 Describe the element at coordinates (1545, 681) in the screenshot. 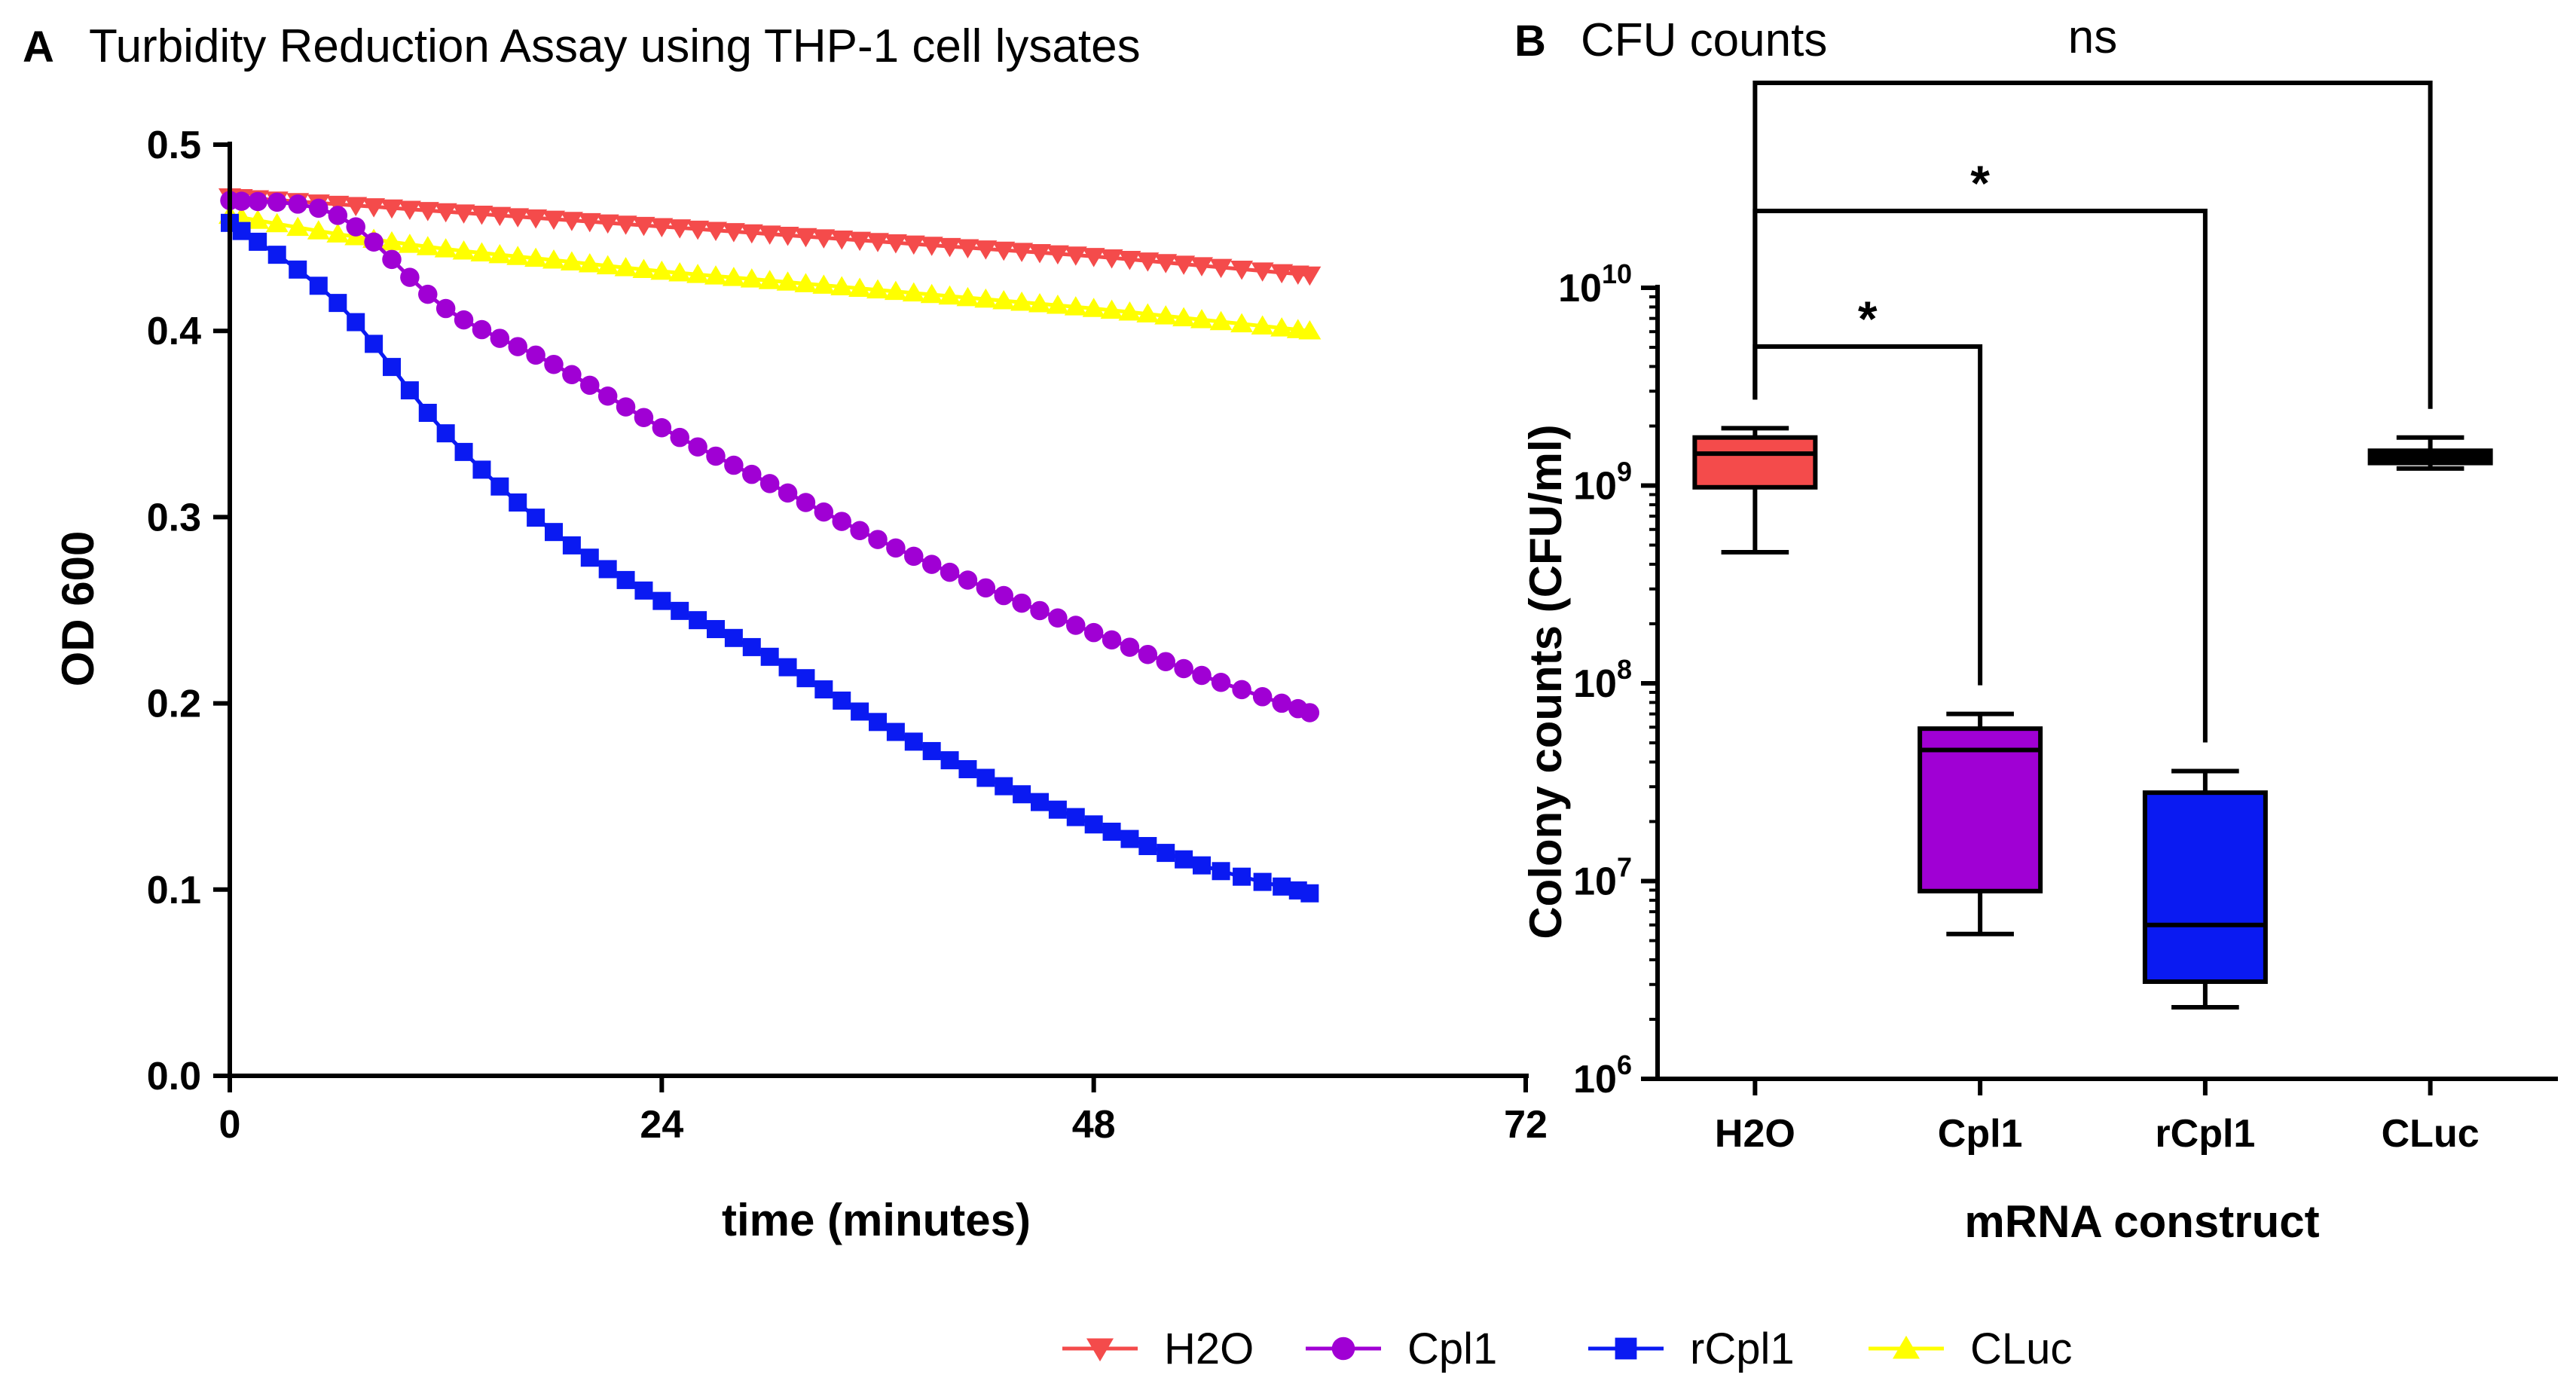

I see `box-chart-y-axis-label: Colony counts (CFU/ml)` at that location.